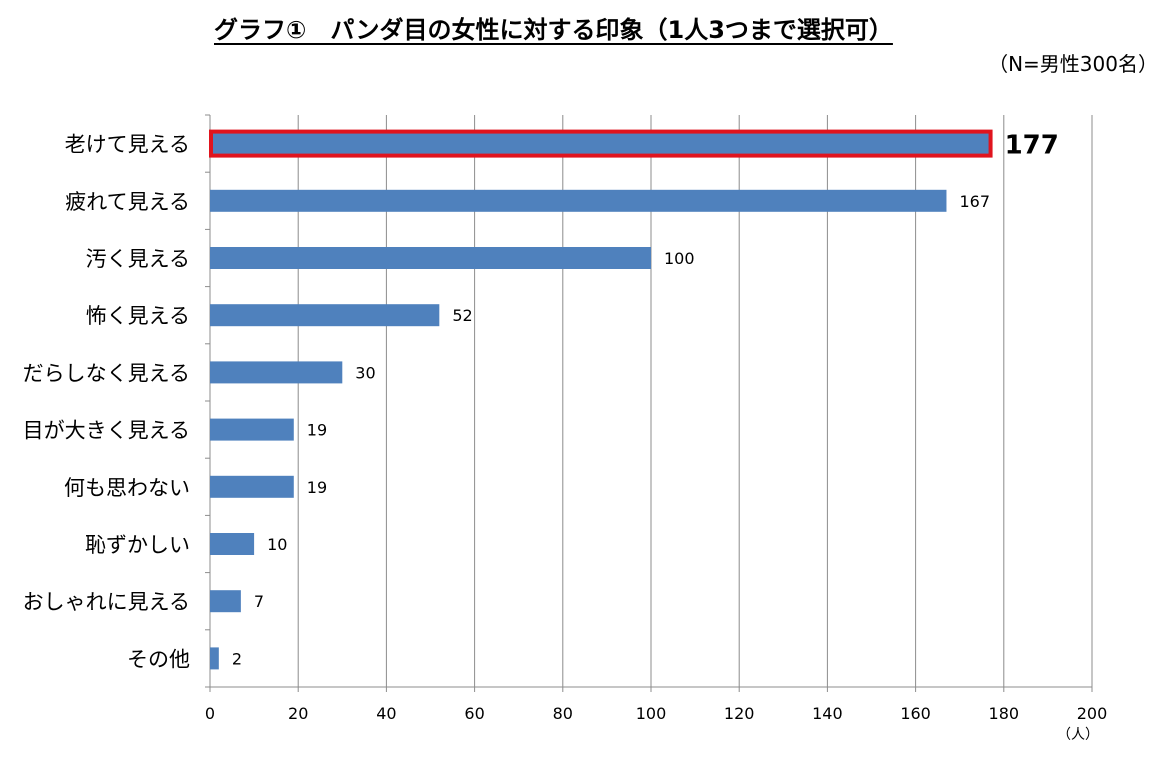  I want to click on highlight-frame, so click(601, 143).